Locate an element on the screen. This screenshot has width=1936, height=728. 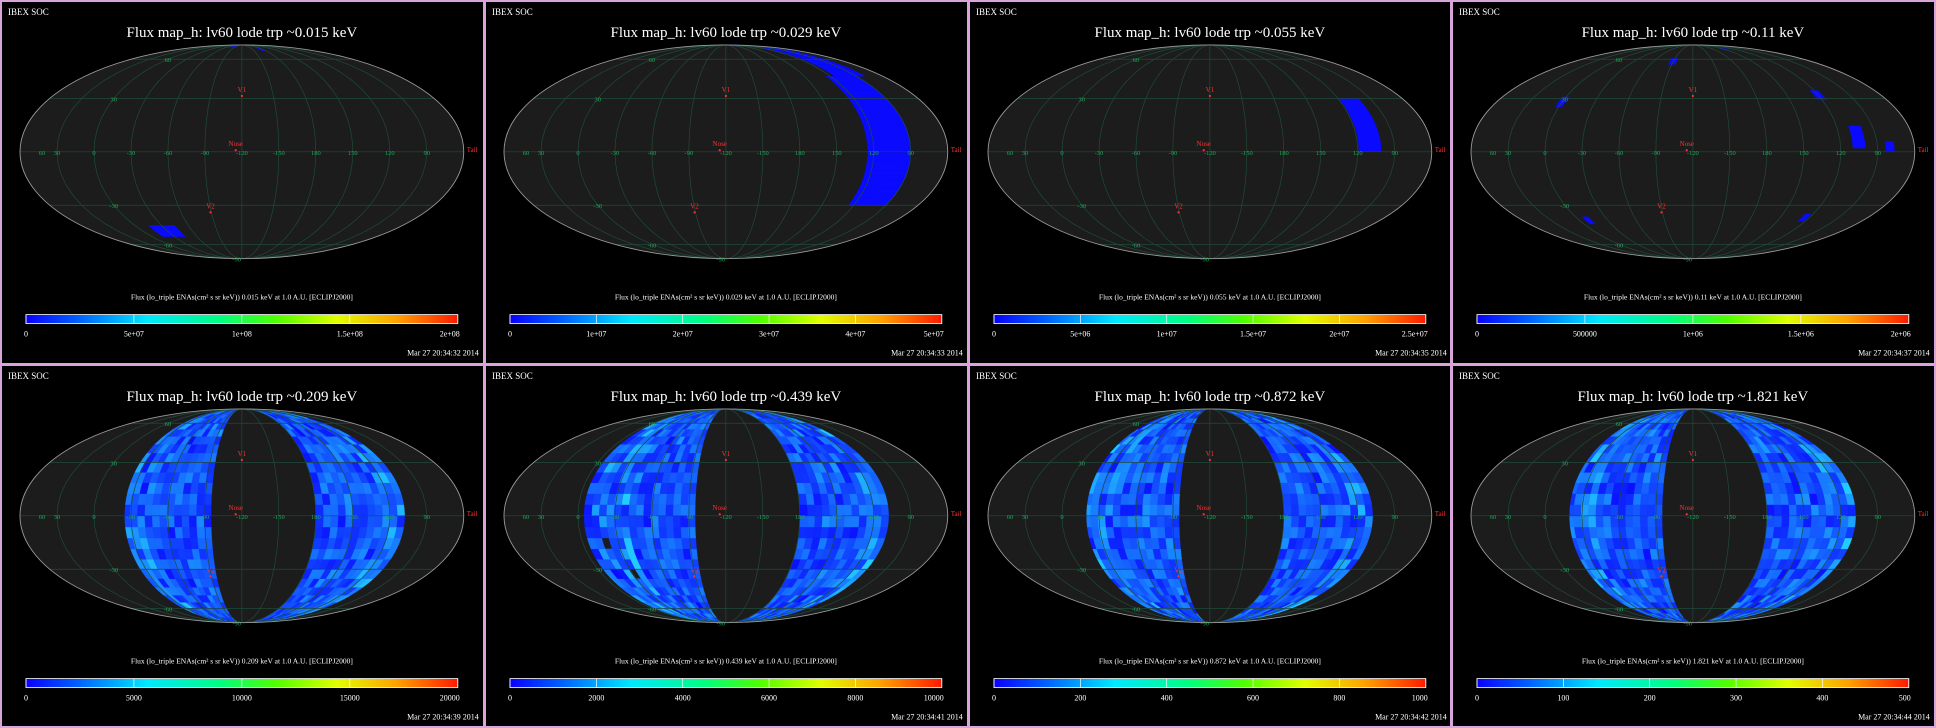
colorbar-tick-label: 400 is located at coordinates (1166, 697).